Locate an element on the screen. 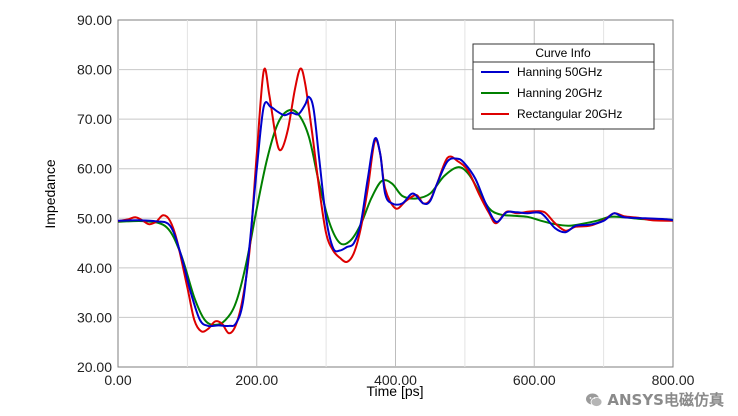 Image resolution: width=738 pixels, height=416 pixels. legend-label: Rectangular 20GHz is located at coordinates (569, 114).